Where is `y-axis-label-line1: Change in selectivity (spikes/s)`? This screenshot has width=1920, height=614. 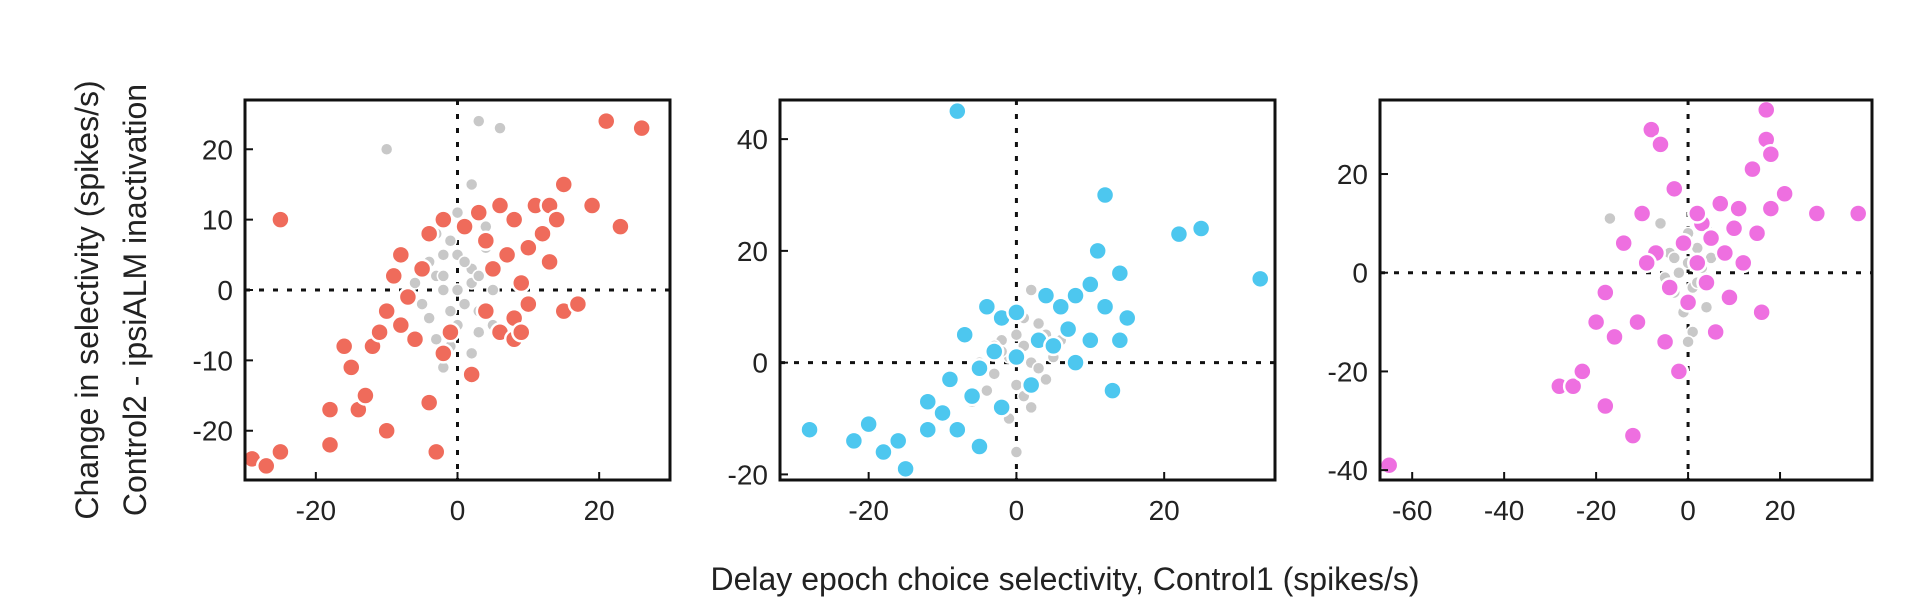 y-axis-label-line1: Change in selectivity (spikes/s) is located at coordinates (87, 299).